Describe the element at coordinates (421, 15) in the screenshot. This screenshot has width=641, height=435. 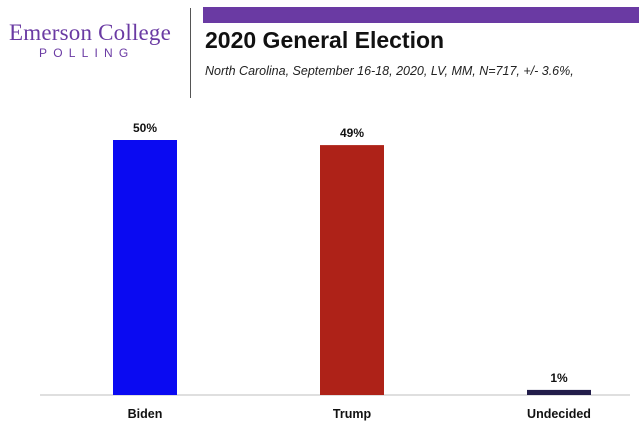
I see `header-color-band` at that location.